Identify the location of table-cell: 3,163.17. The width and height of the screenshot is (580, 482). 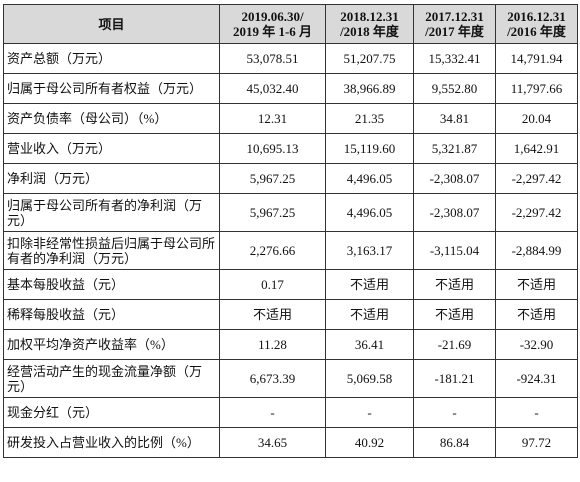
(369, 250).